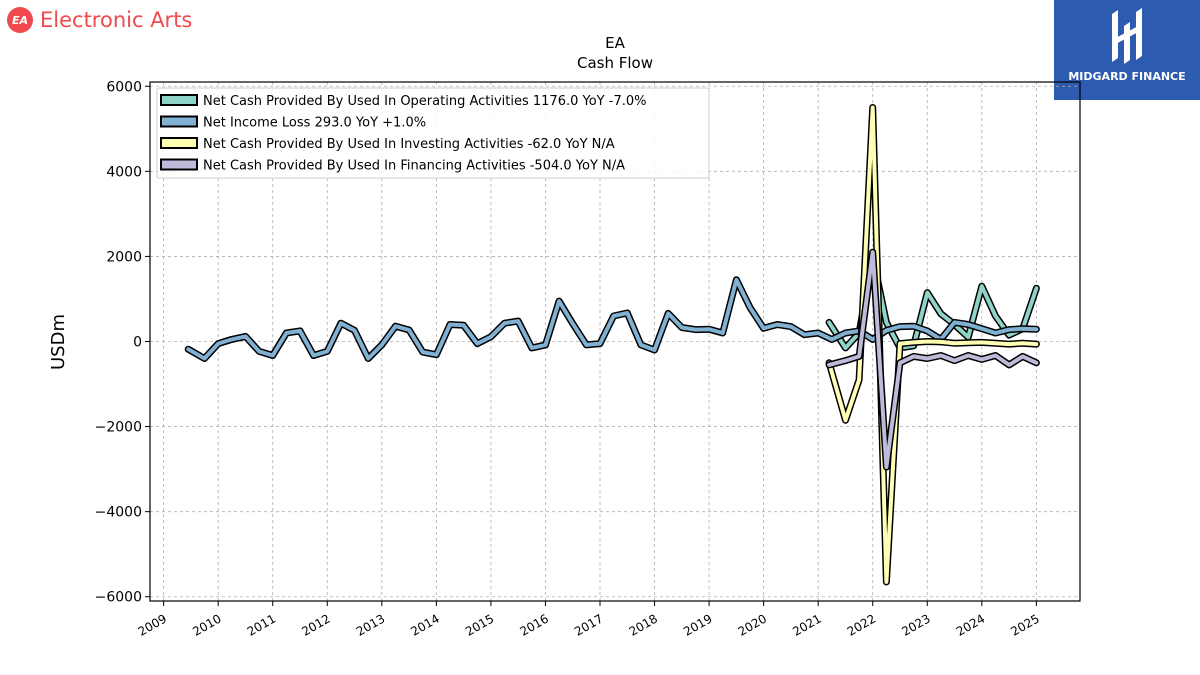  What do you see at coordinates (124, 87) in the screenshot?
I see `y-tick-label: 6000` at bounding box center [124, 87].